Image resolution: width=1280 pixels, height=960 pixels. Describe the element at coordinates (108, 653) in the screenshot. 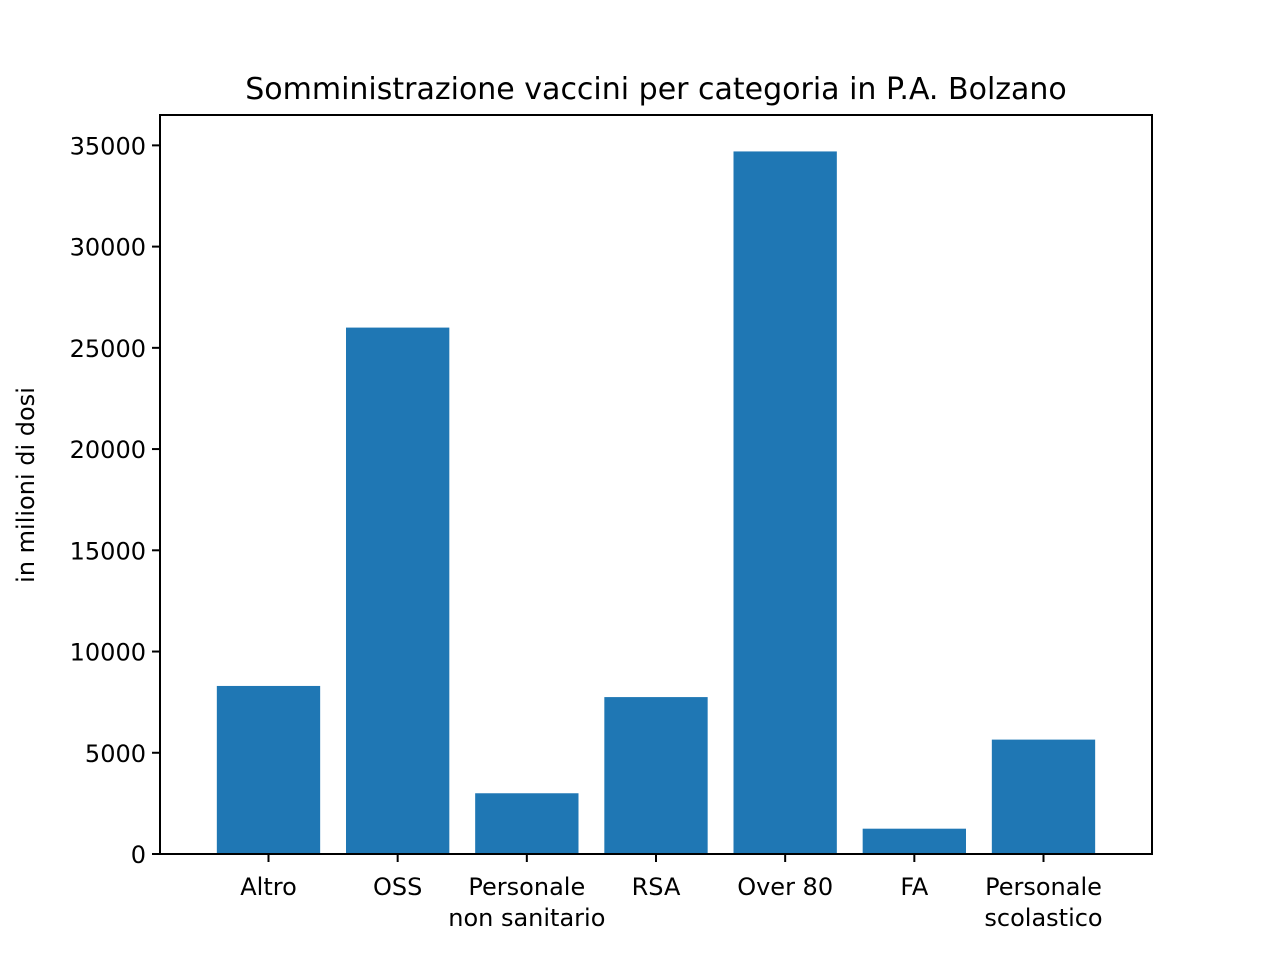

I see `y-tick-label-2: 10000` at that location.